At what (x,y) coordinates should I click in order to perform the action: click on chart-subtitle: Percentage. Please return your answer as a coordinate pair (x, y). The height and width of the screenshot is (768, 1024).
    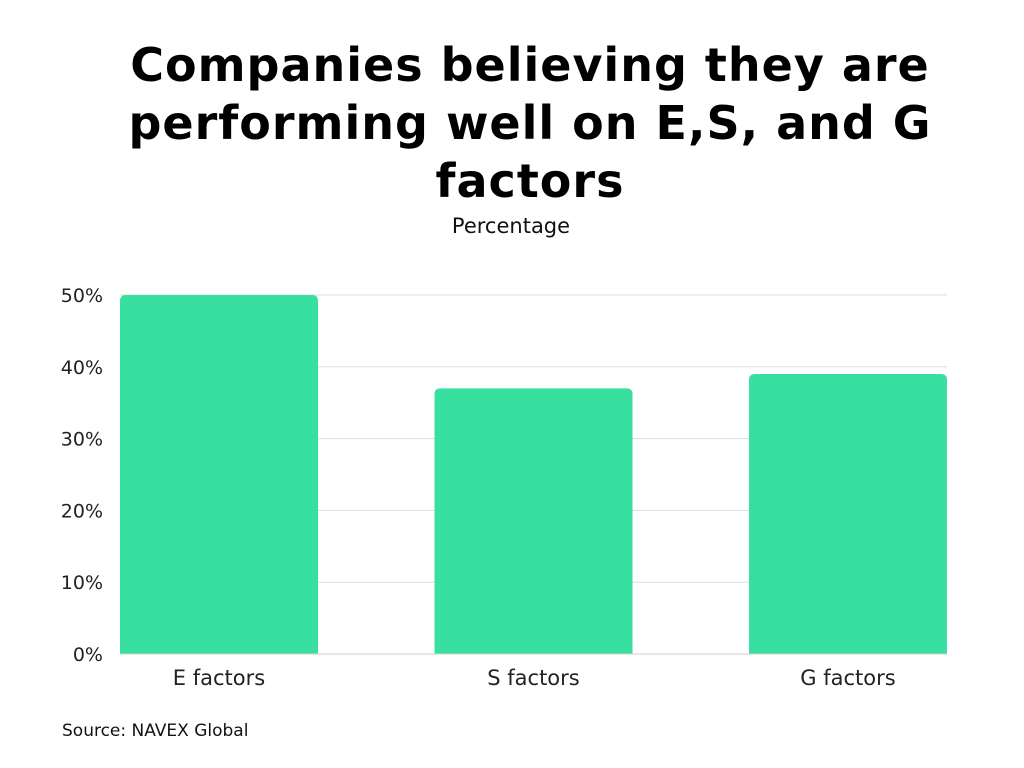
    Looking at the image, I should click on (511, 226).